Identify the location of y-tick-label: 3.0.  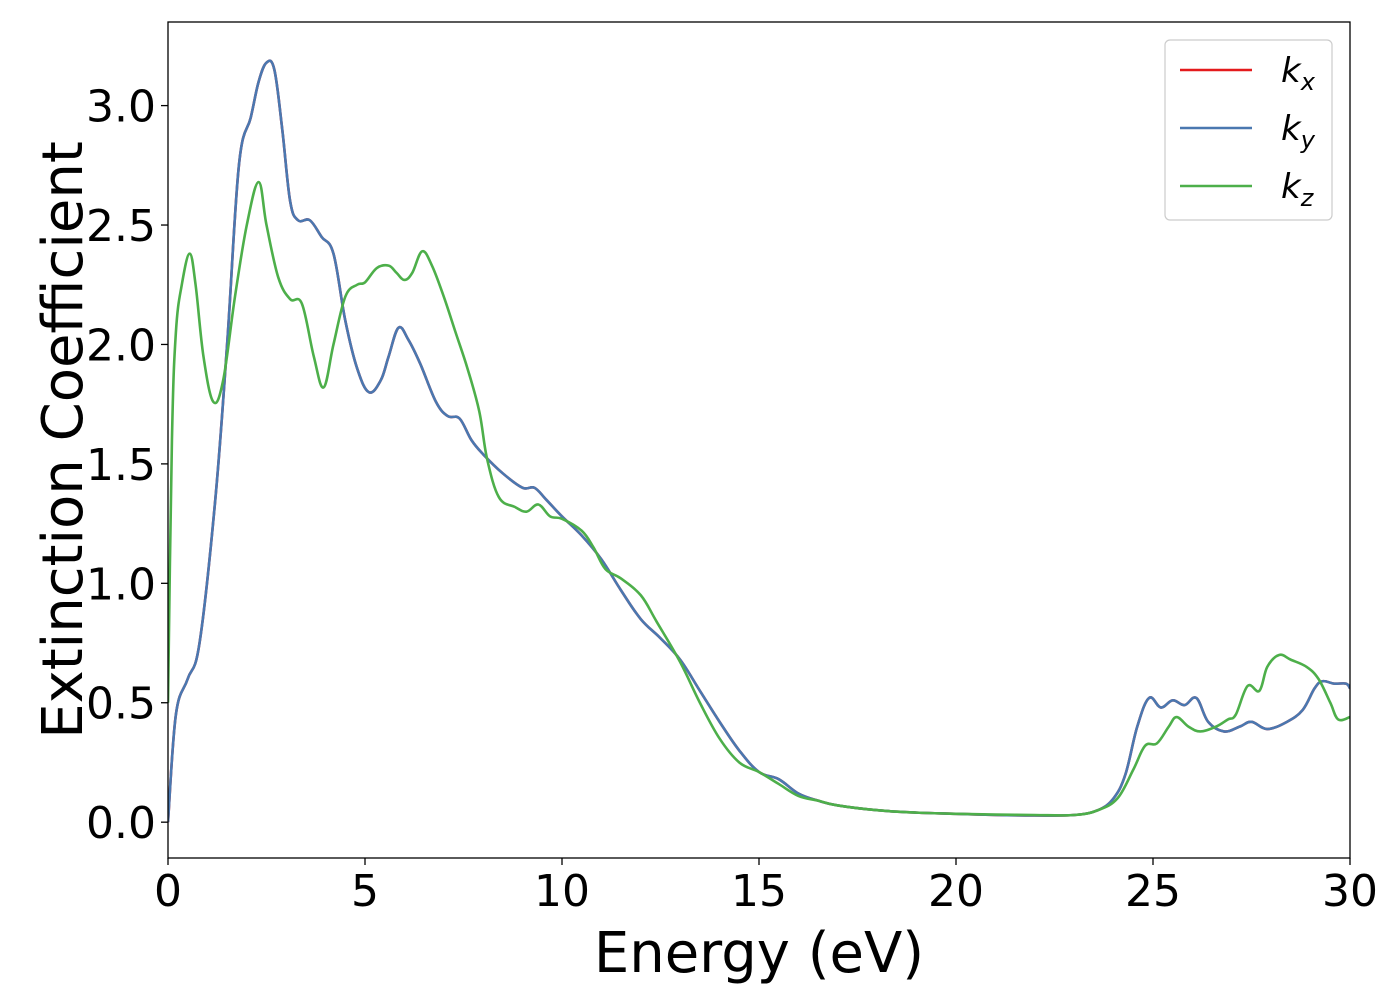
(121, 107).